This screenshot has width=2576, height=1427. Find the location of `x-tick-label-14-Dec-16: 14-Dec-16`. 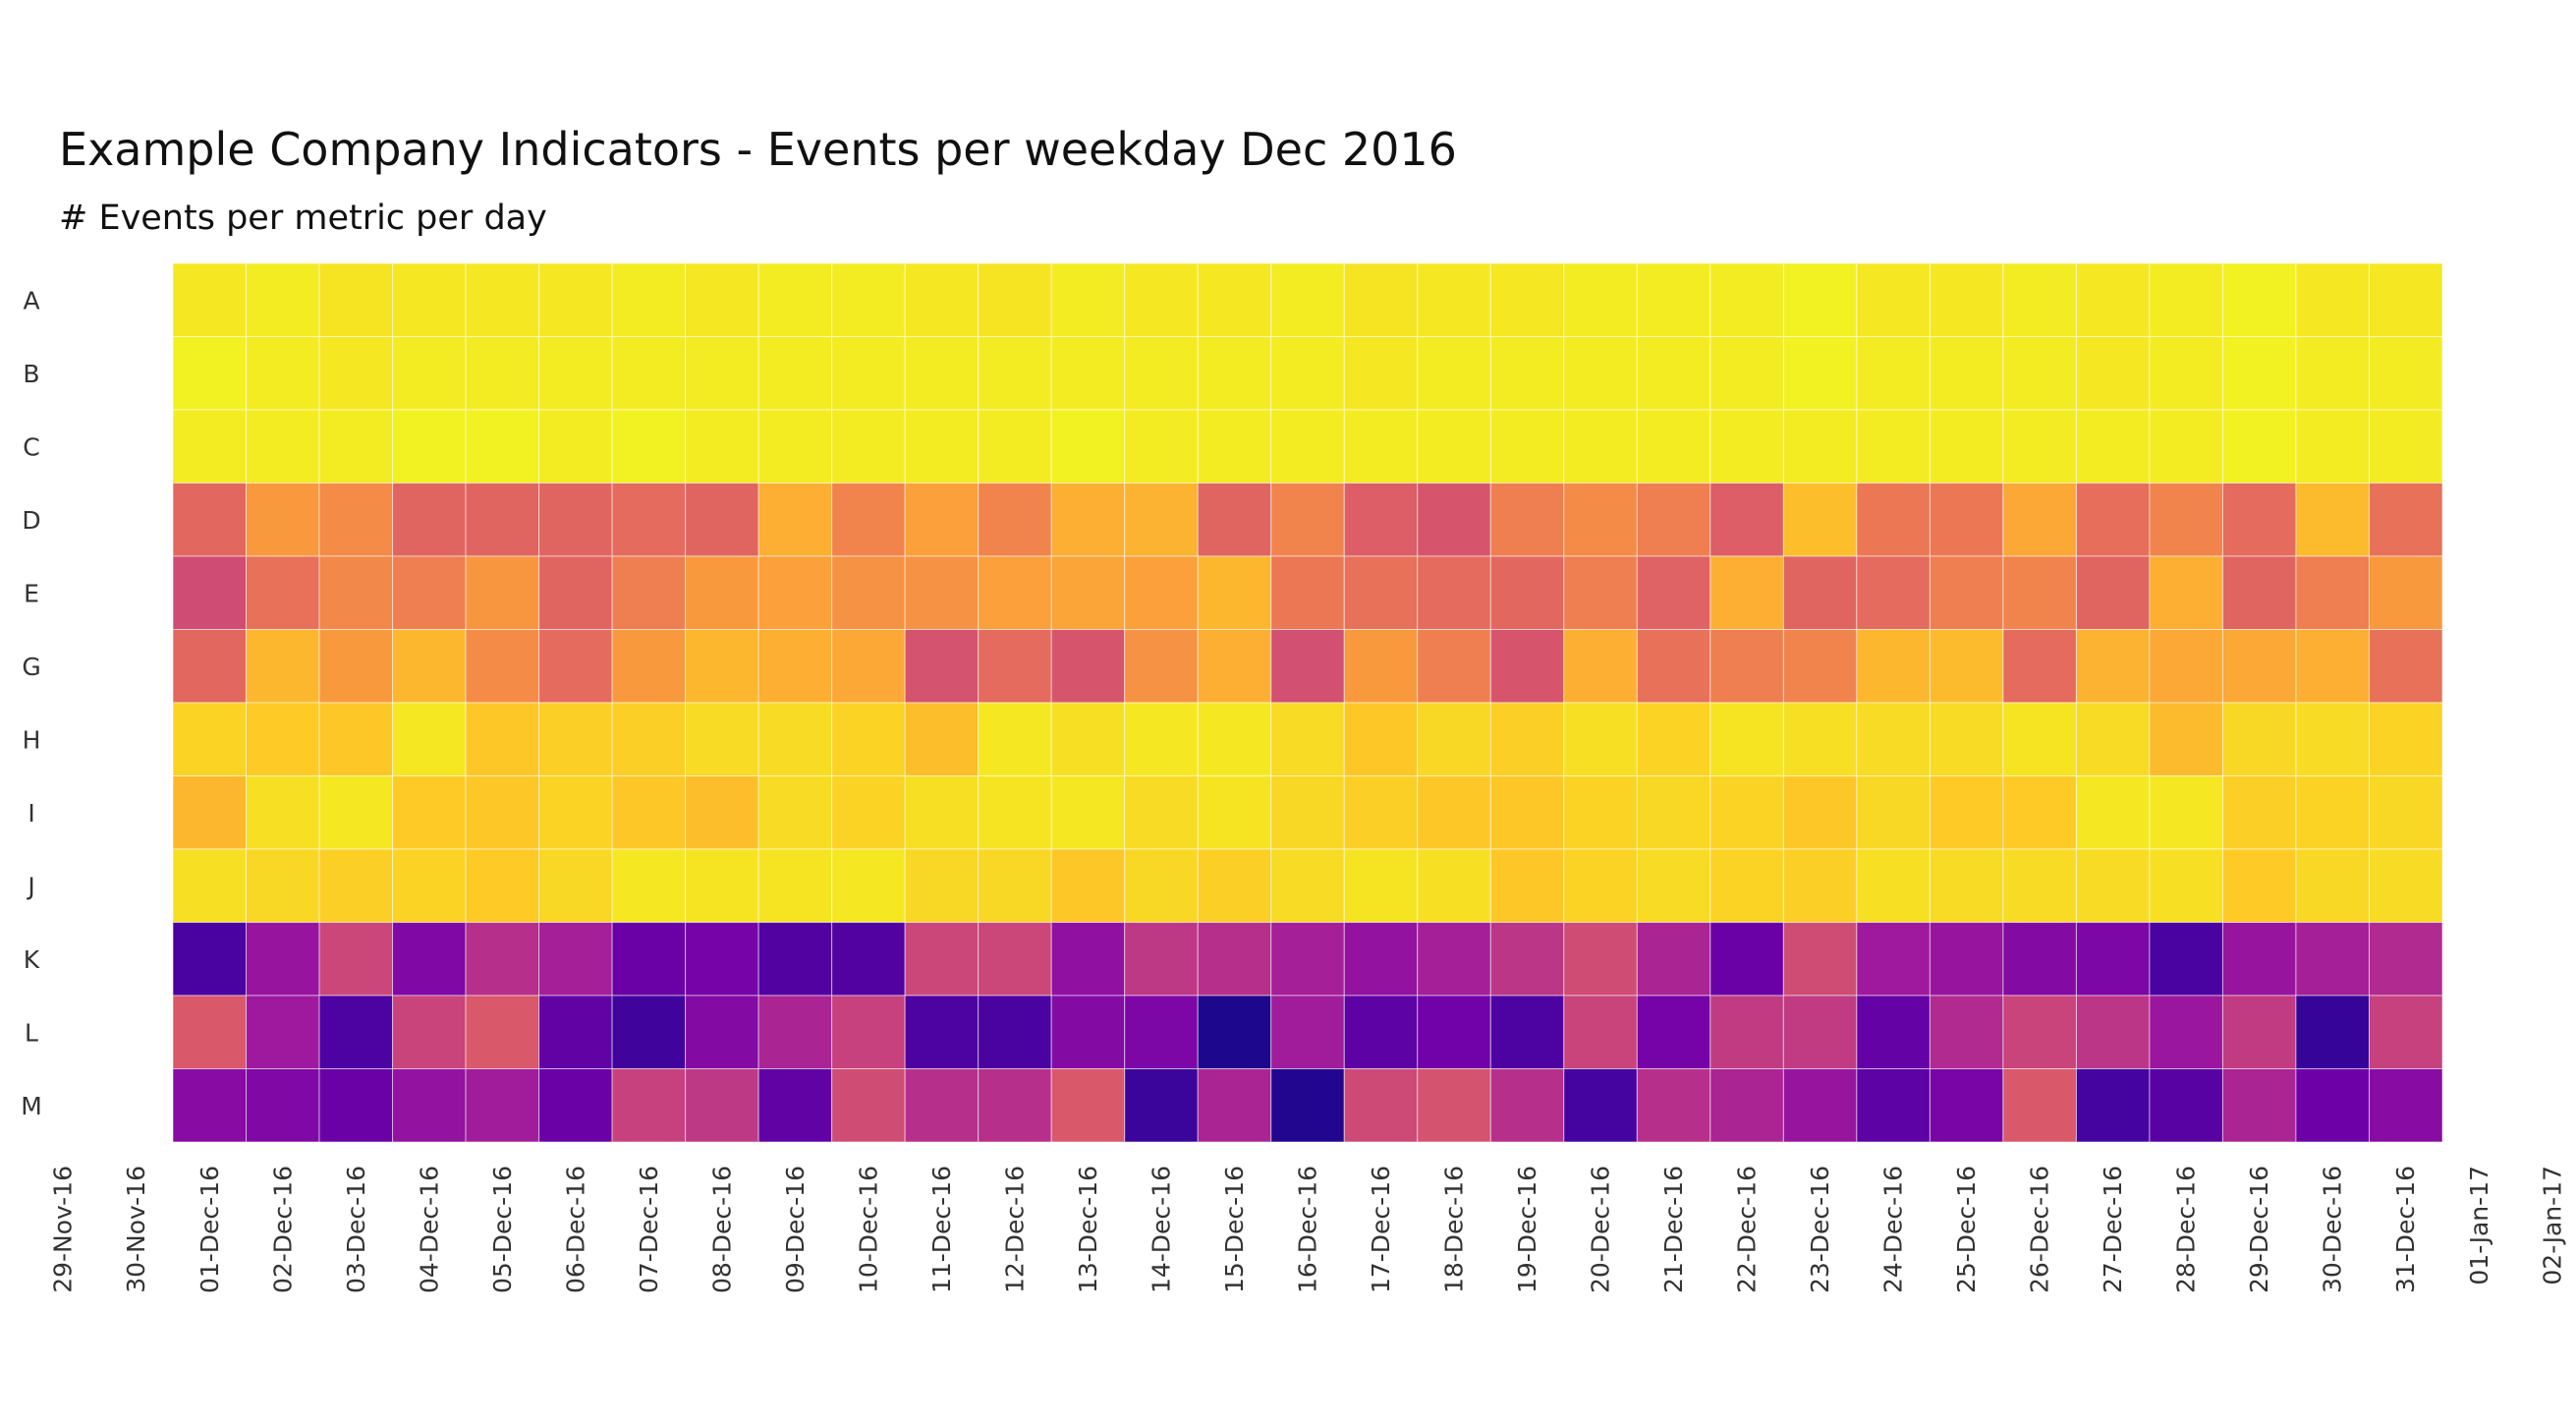

x-tick-label-14-Dec-16: 14-Dec-16 is located at coordinates (1161, 1229).